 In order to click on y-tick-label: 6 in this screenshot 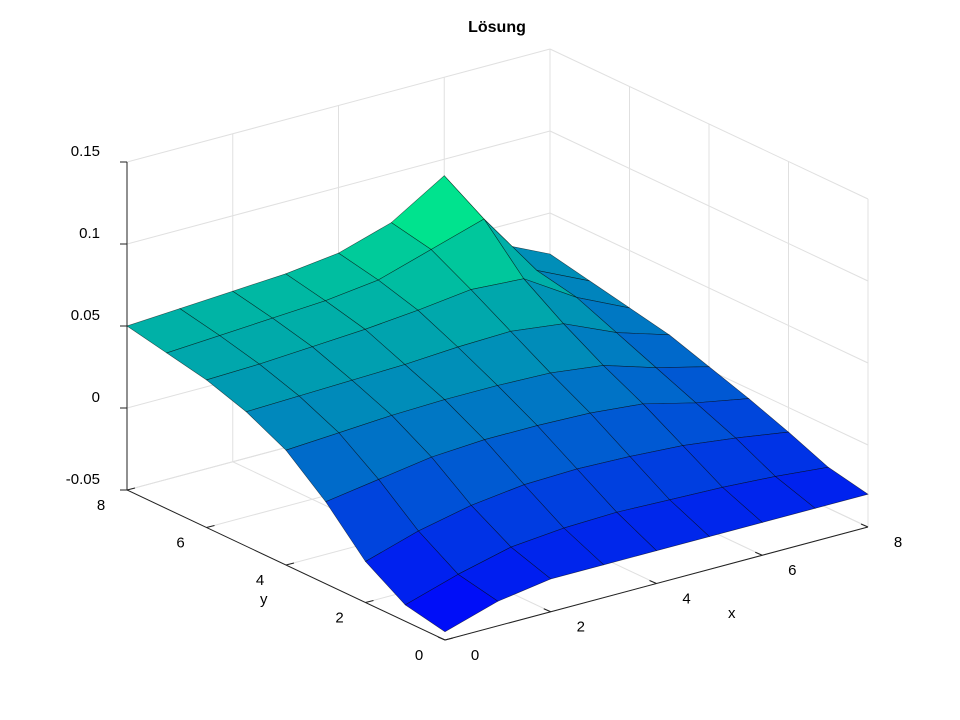, I will do `click(180, 542)`.